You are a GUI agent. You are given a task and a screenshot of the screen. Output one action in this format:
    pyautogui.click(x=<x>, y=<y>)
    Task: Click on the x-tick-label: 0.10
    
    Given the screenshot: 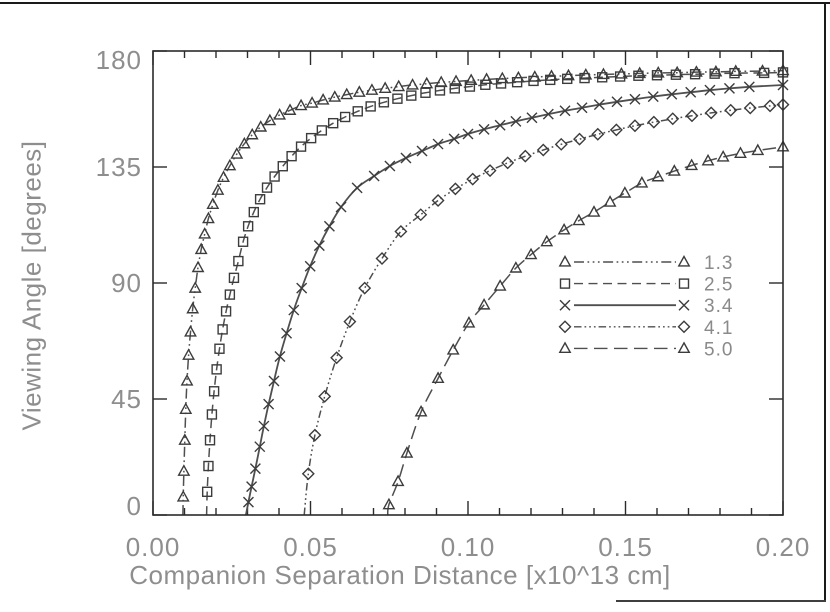 What is the action you would take?
    pyautogui.click(x=468, y=547)
    